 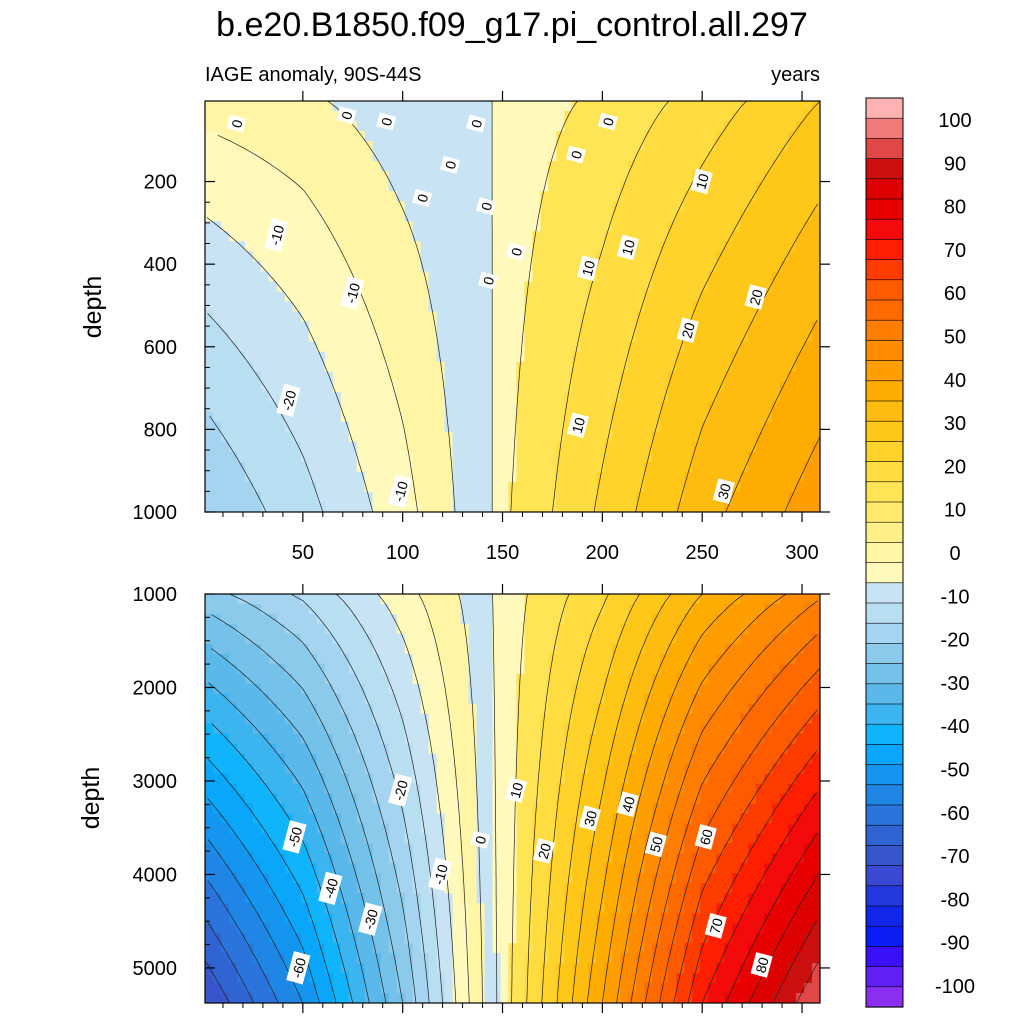 I want to click on upper-contour-label-text: 10, so click(x=629, y=247).